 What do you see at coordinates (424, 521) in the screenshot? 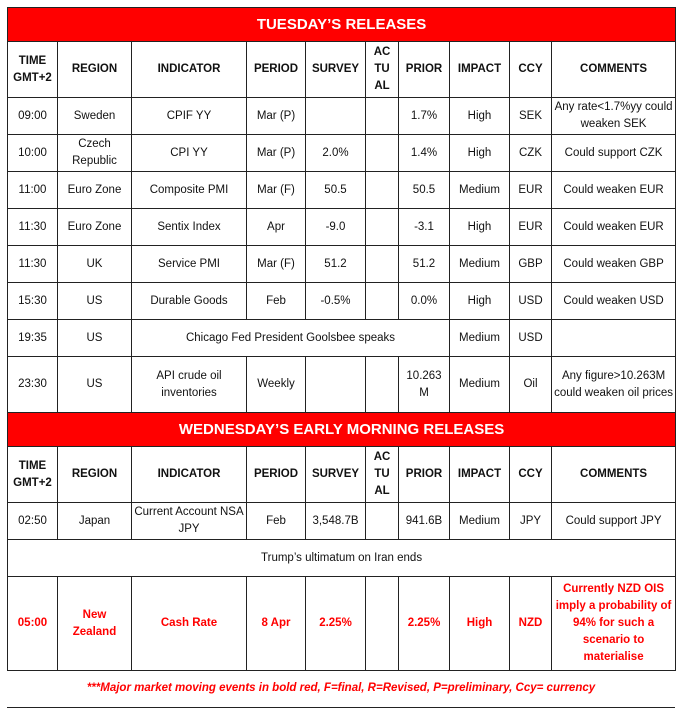
I see `cell-prior: 941.6B` at bounding box center [424, 521].